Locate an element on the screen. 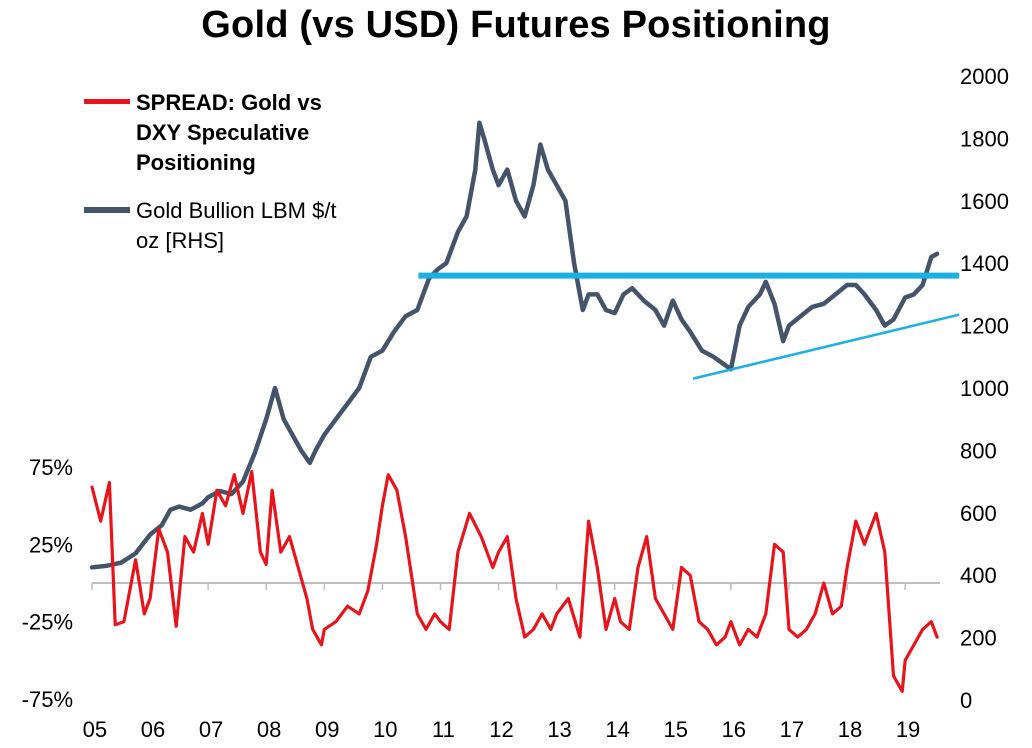 Image resolution: width=1032 pixels, height=748 pixels. right-tick-label: 200 is located at coordinates (978, 638).